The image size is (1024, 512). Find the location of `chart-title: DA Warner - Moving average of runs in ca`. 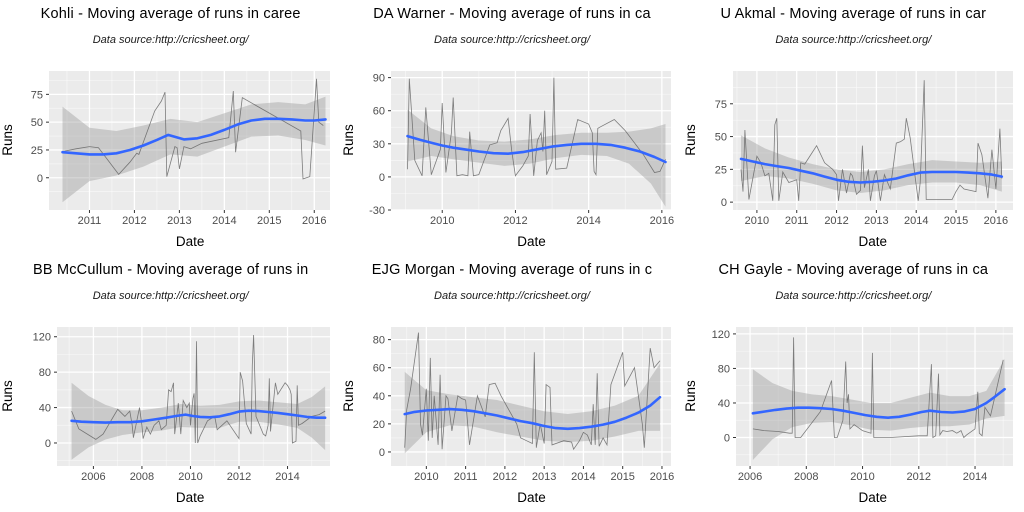

chart-title: DA Warner - Moving average of runs in ca is located at coordinates (512, 14).